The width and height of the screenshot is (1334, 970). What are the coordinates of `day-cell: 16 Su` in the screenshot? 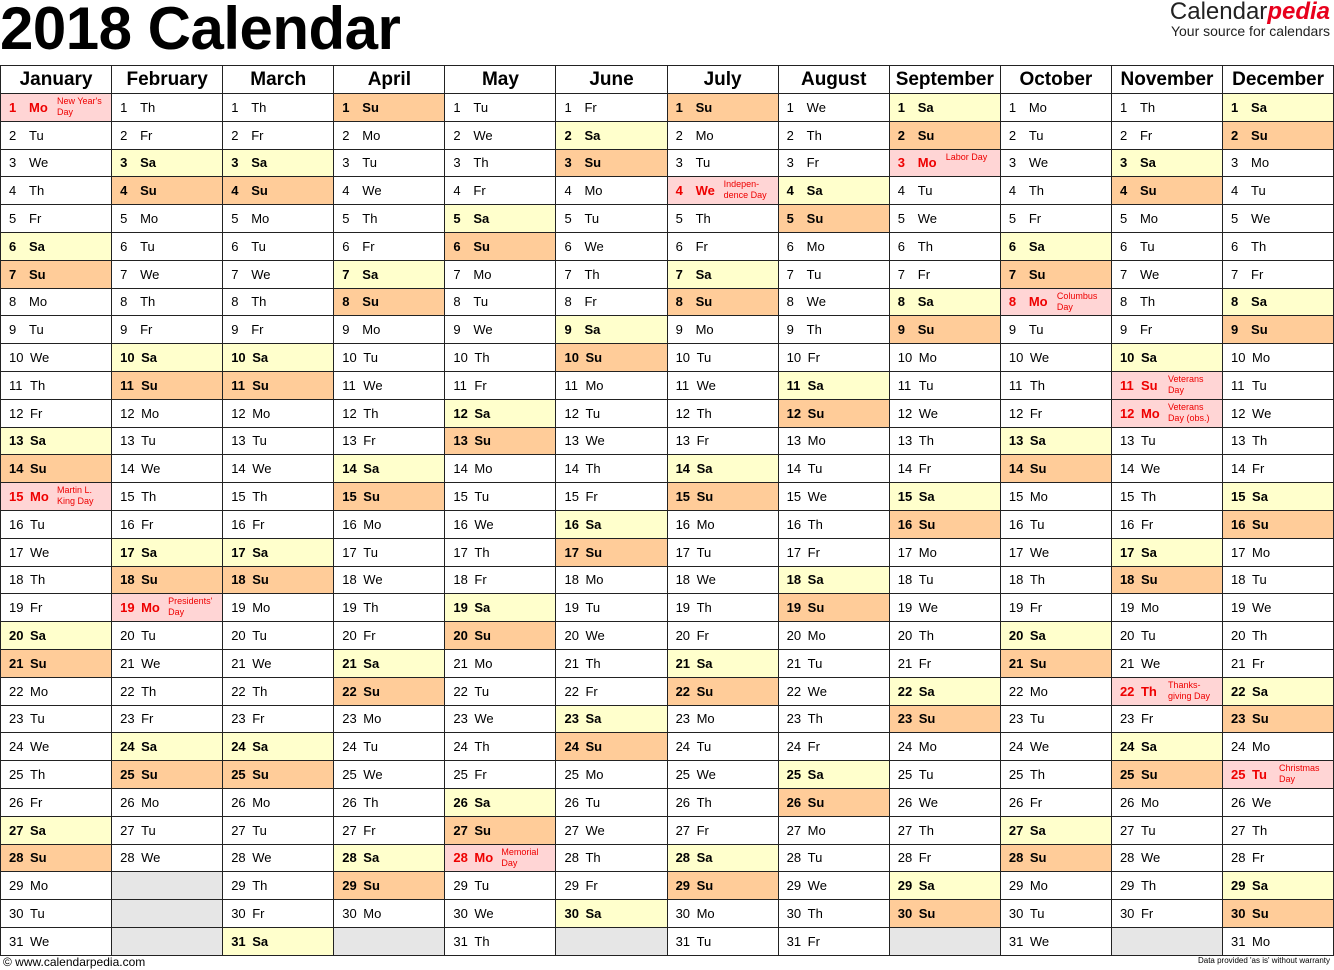 It's located at (1278, 524).